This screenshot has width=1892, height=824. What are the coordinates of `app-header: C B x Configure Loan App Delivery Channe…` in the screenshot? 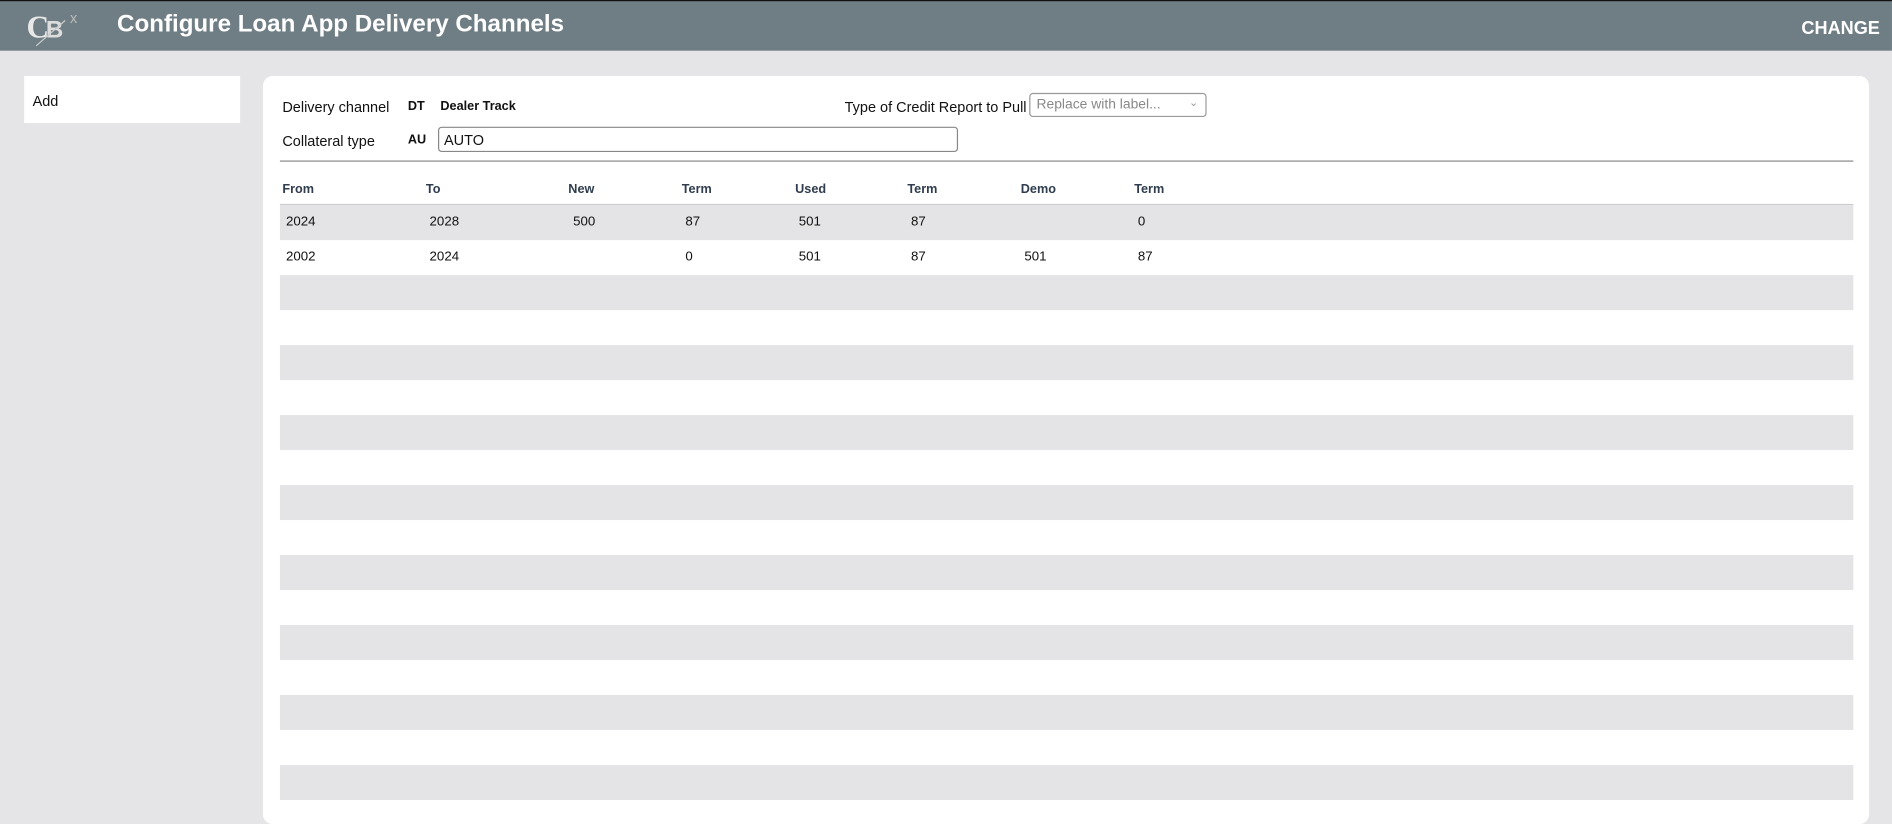 It's located at (946, 25).